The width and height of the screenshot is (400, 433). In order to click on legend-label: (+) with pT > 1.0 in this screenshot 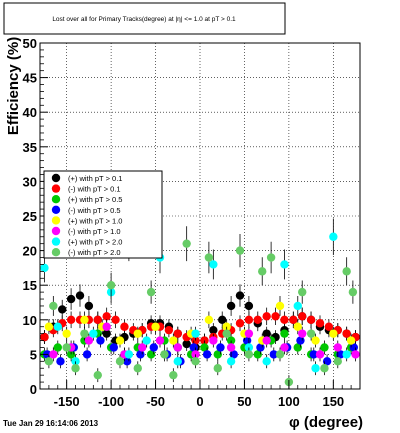, I will do `click(95, 220)`.